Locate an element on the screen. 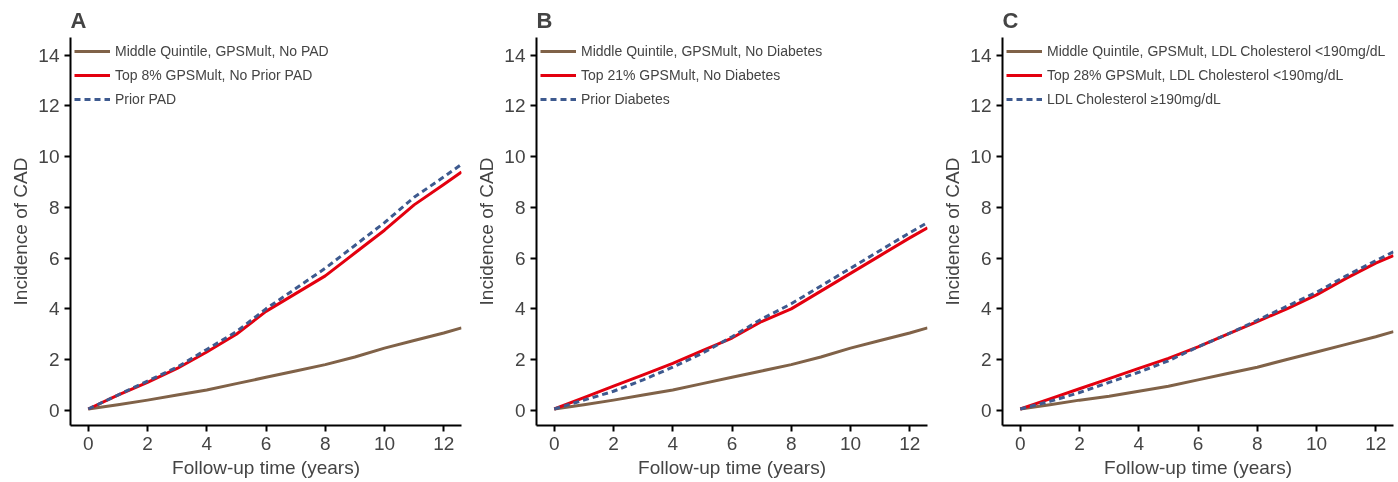  legend-label: Top 8% GPSMult, No Prior PAD is located at coordinates (214, 75).